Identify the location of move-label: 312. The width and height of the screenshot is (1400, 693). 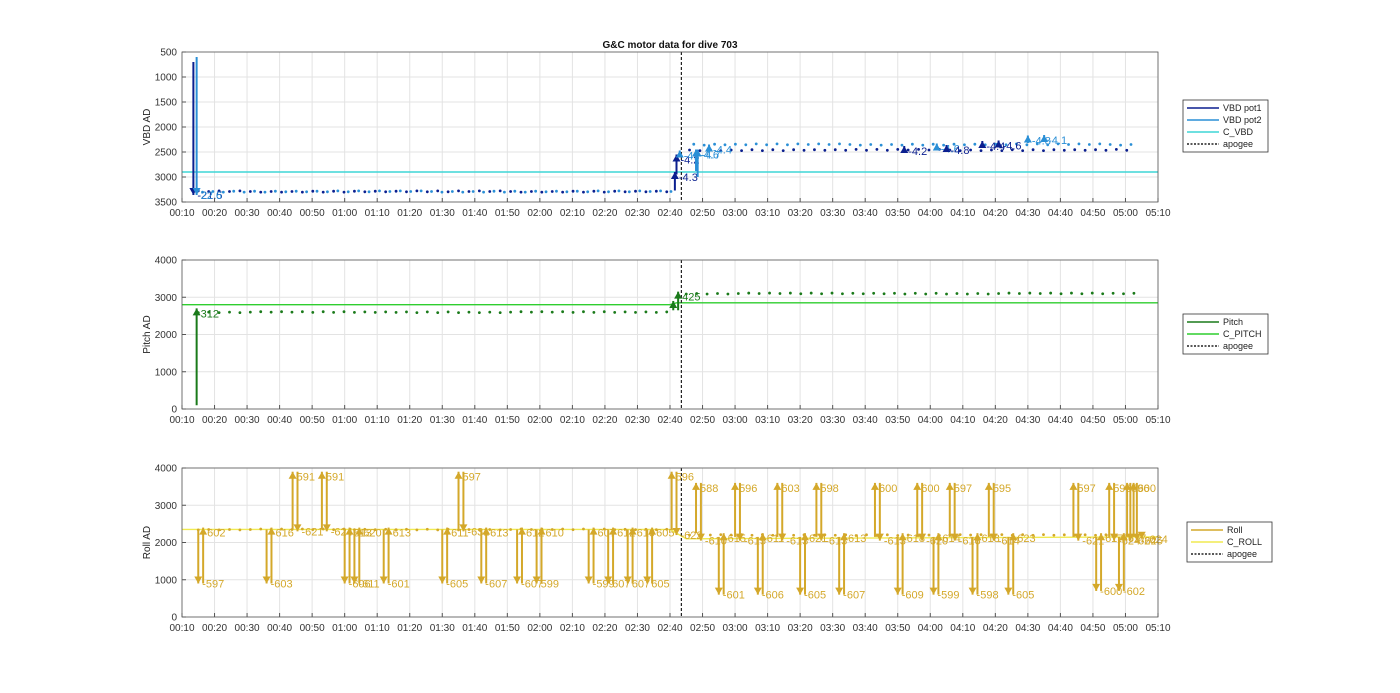
(210, 314).